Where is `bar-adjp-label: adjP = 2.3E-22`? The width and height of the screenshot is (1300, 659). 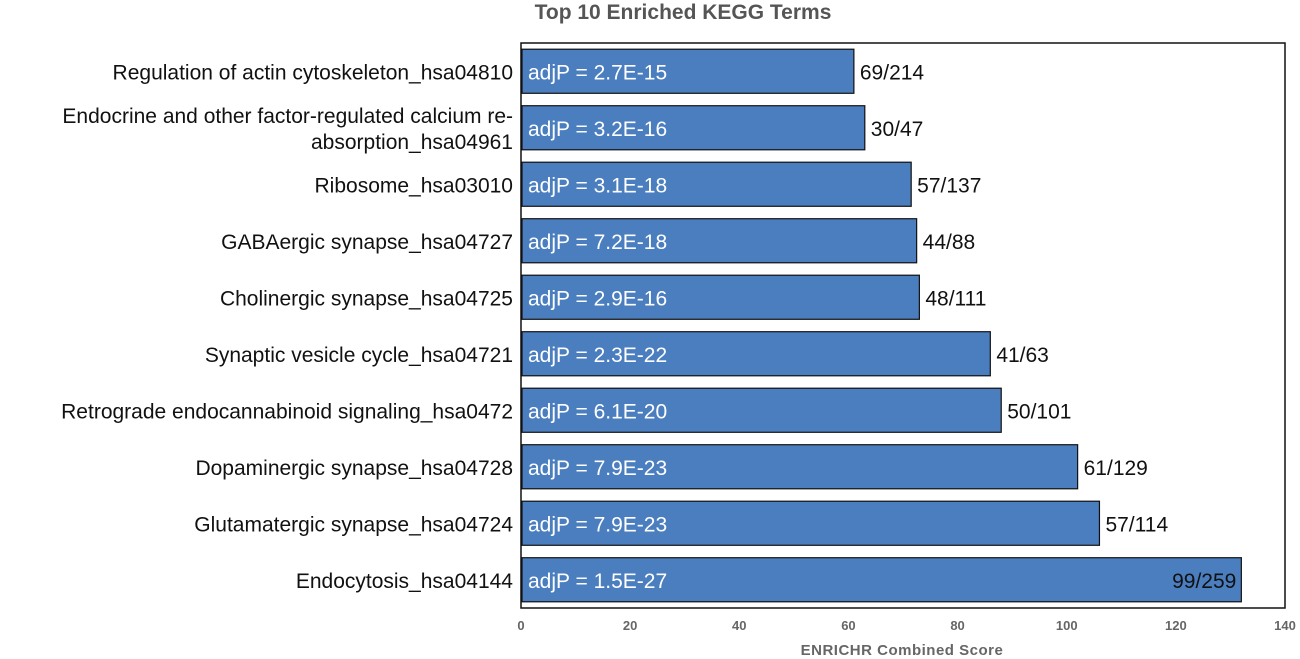
bar-adjp-label: adjP = 2.3E-22 is located at coordinates (597, 355).